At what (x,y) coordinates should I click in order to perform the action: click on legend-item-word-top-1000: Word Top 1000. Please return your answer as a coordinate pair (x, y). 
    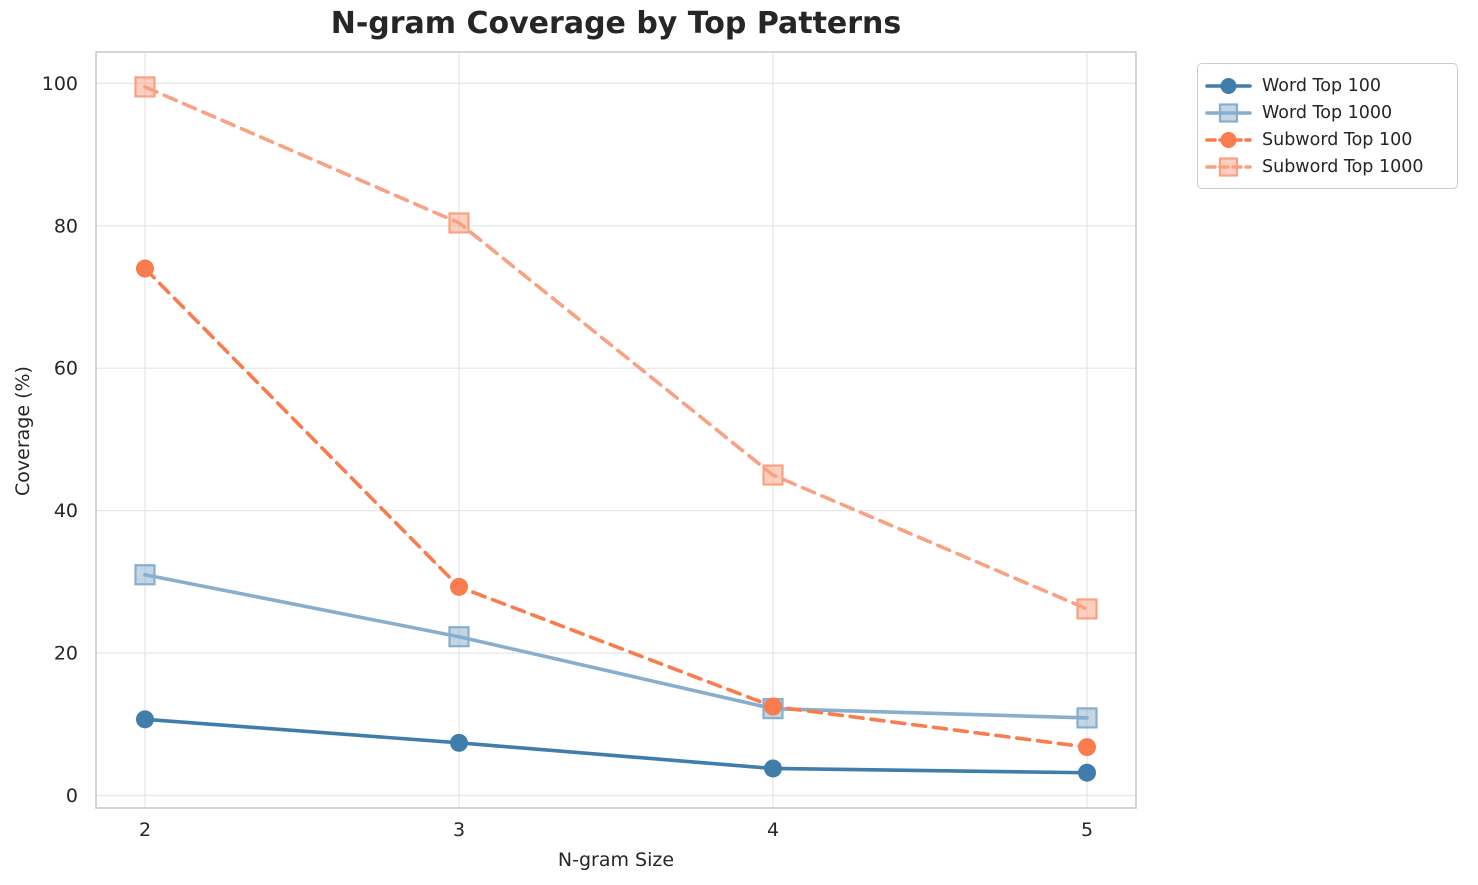
    Looking at the image, I should click on (1326, 112).